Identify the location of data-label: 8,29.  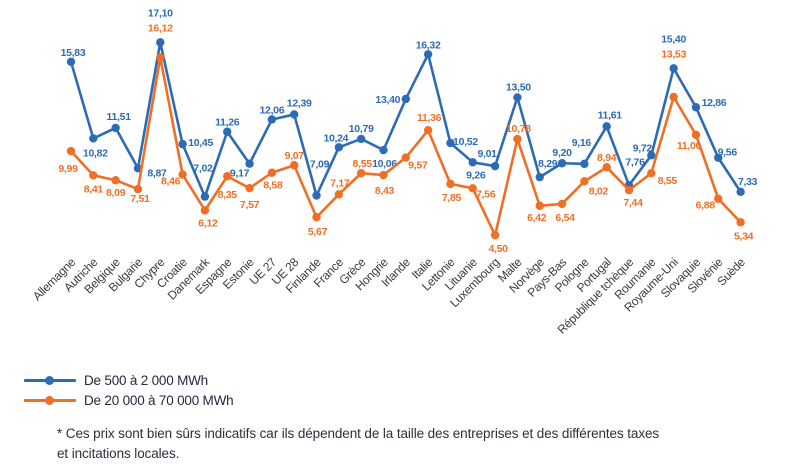
(548, 164).